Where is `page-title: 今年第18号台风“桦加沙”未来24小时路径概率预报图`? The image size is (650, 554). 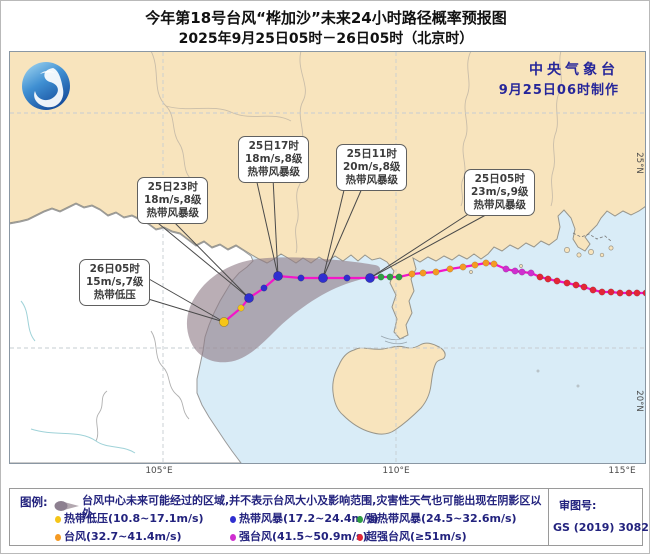 page-title: 今年第18号台风“桦加沙”未来24小时路径概率预报图 is located at coordinates (326, 18).